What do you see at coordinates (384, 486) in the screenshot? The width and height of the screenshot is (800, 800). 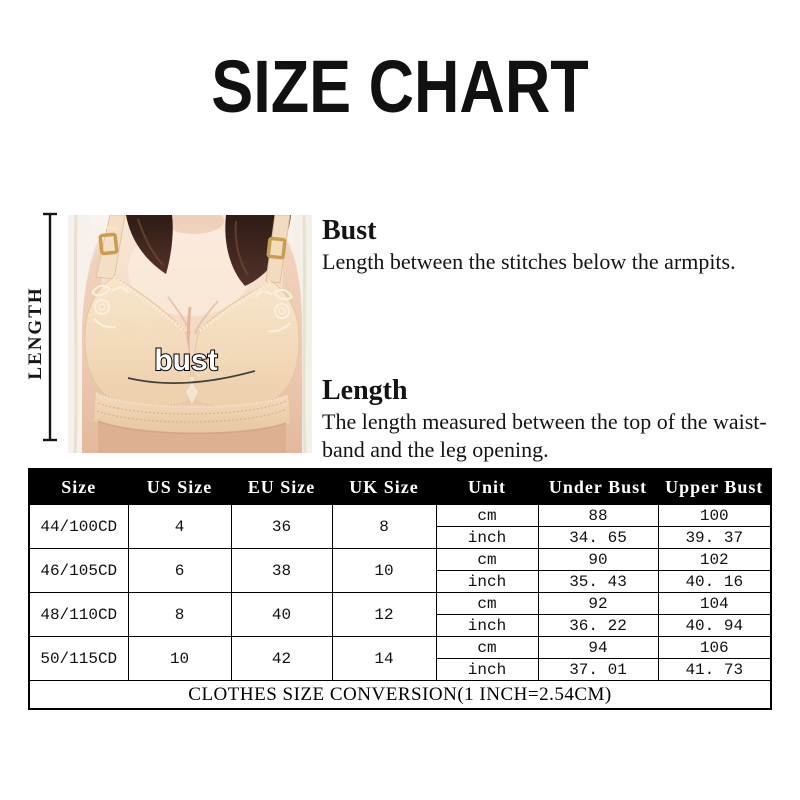 I see `header-uk-size: UK Size` at bounding box center [384, 486].